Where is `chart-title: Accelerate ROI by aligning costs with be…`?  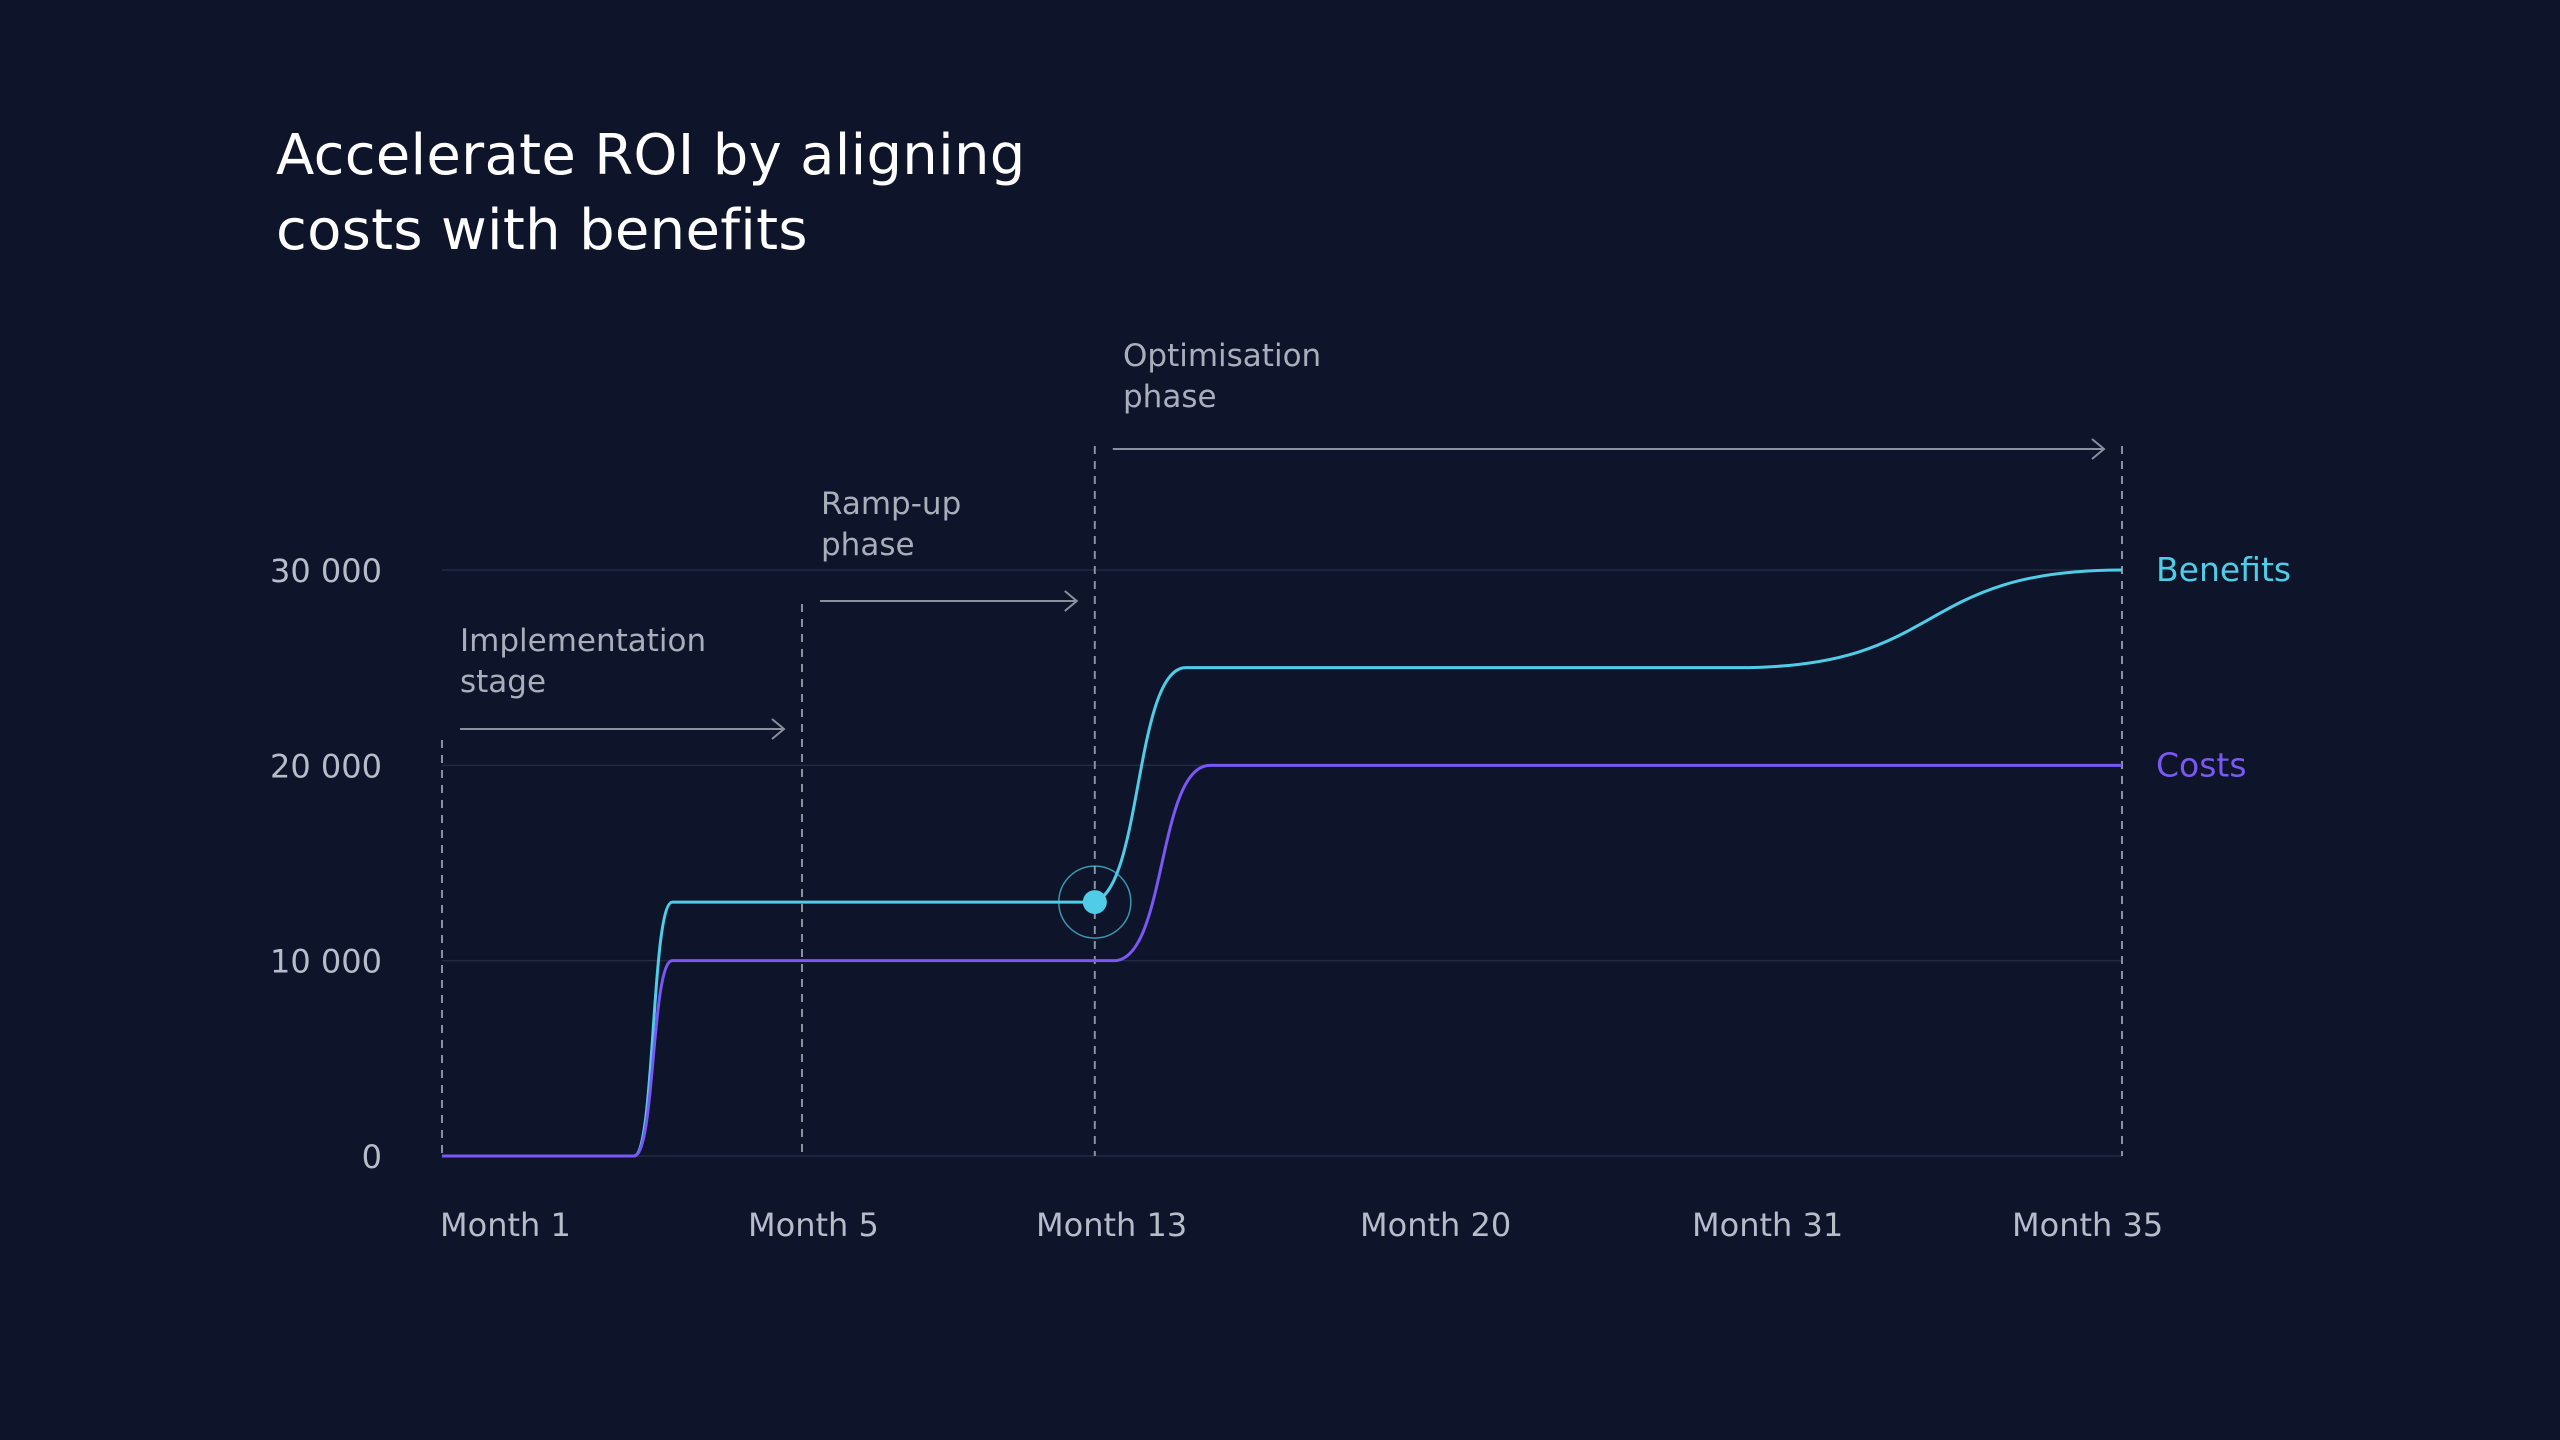
chart-title: Accelerate ROI by aligning costs with be… is located at coordinates (651, 193).